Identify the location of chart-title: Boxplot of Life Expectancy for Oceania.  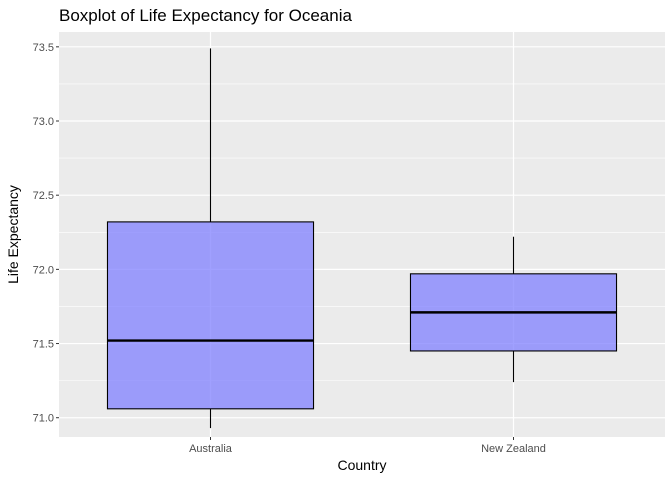
(205, 15).